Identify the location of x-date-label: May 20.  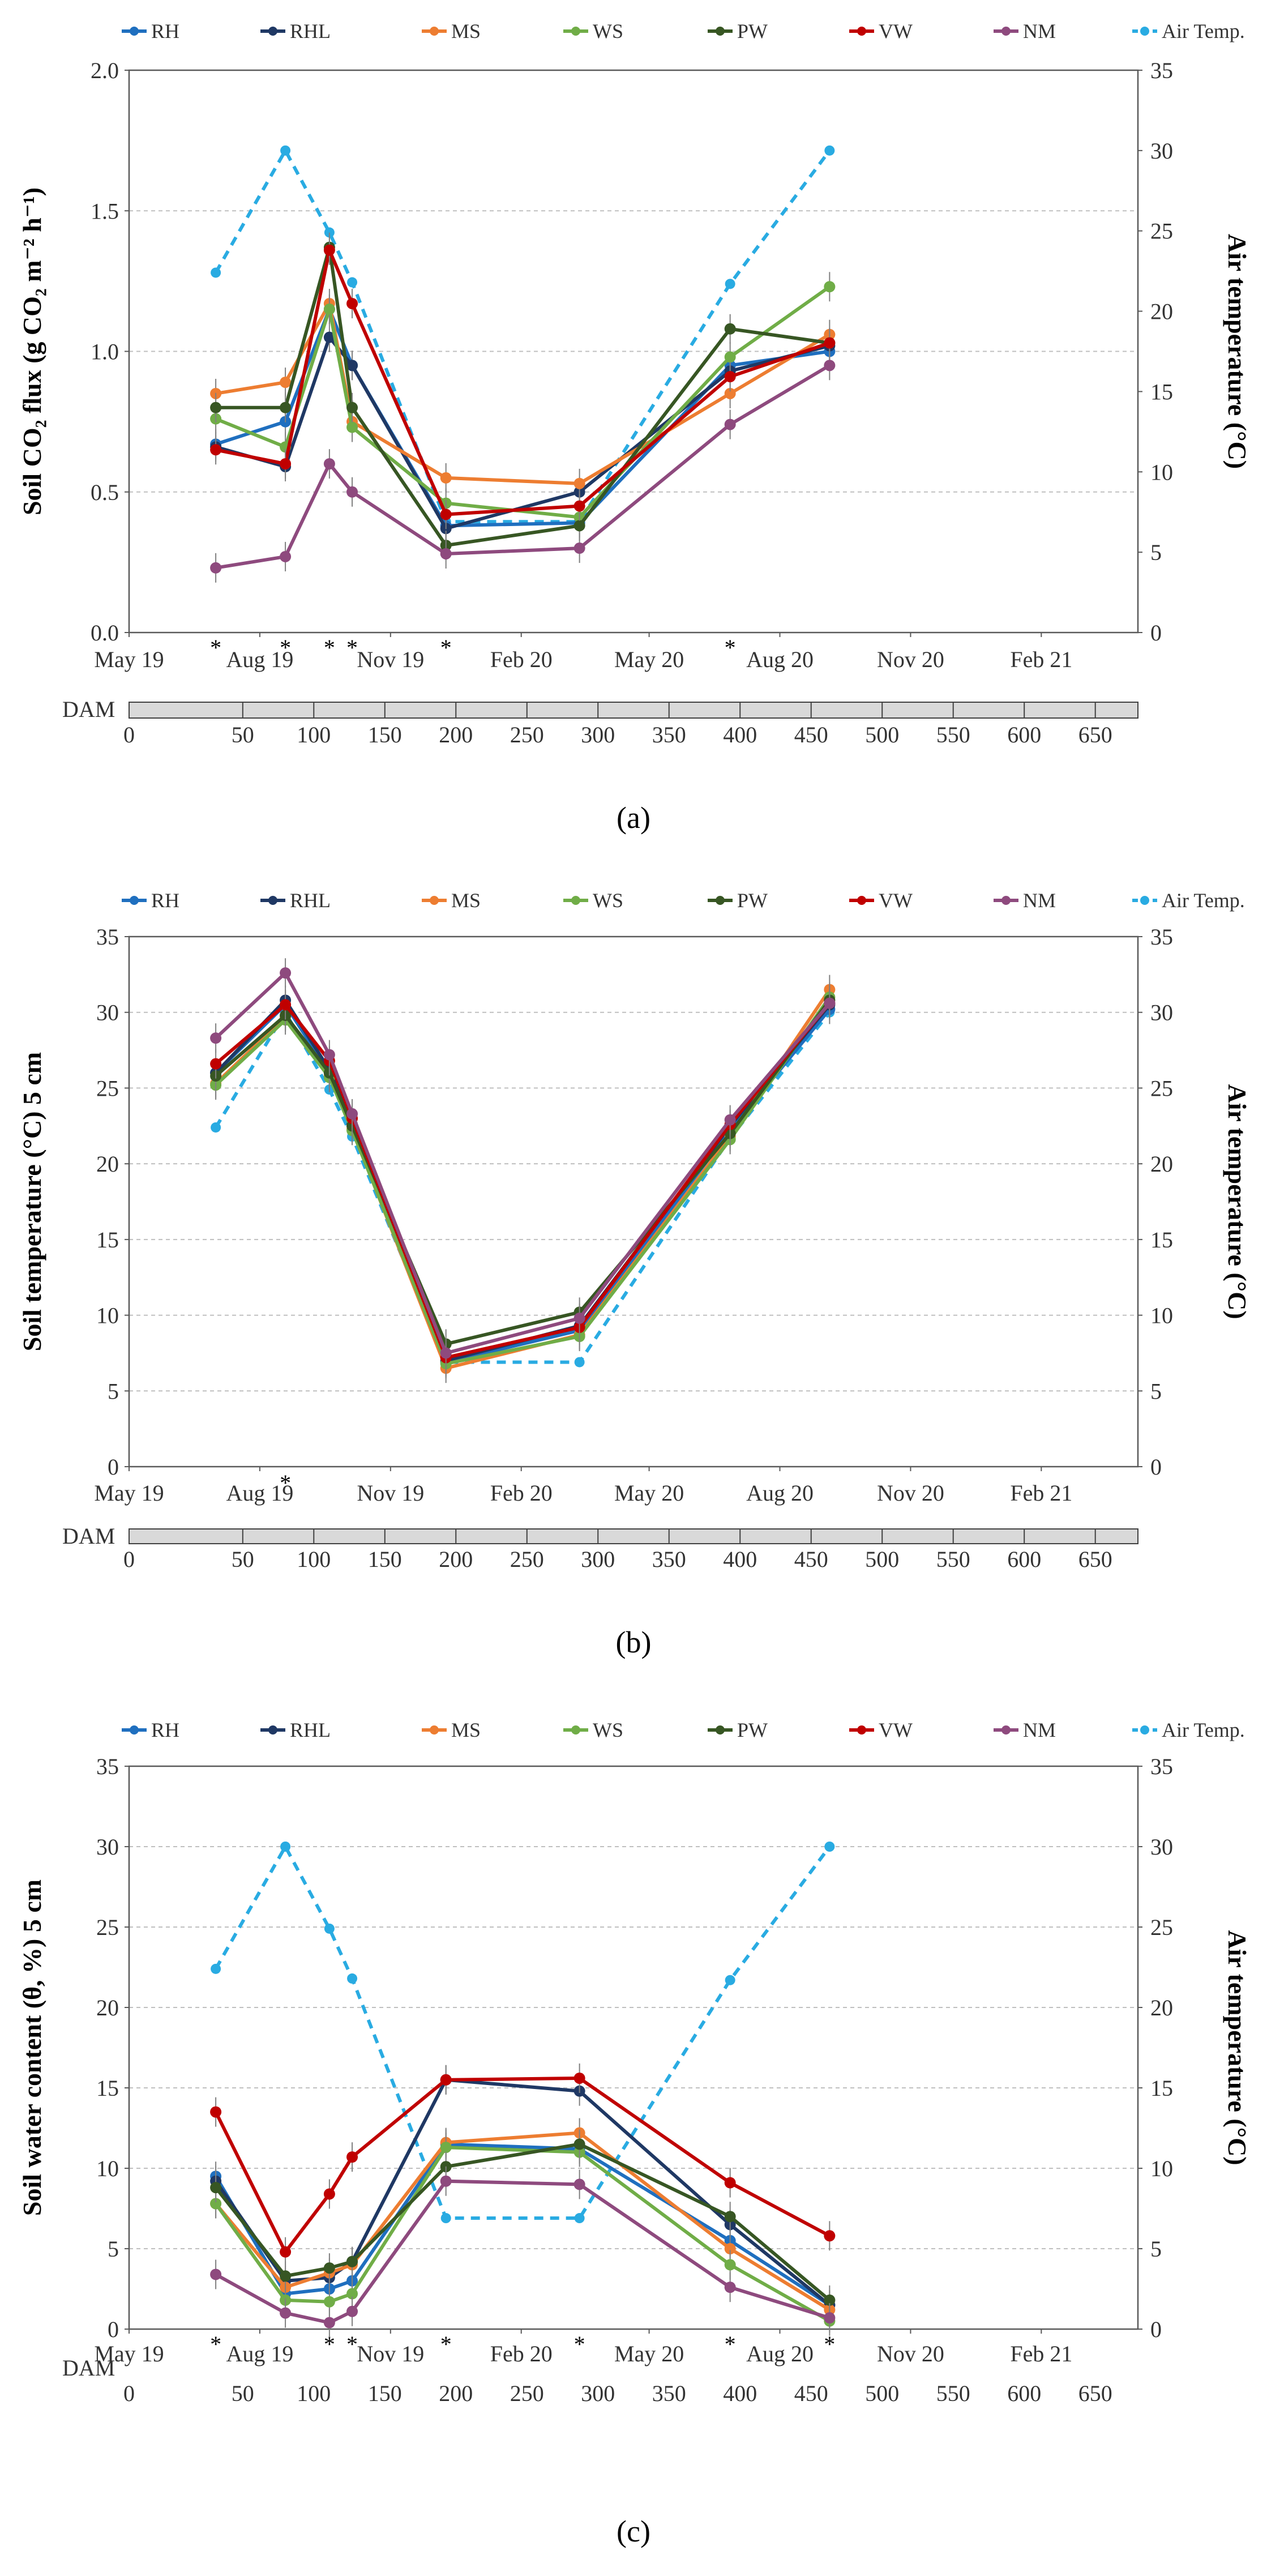
(649, 660).